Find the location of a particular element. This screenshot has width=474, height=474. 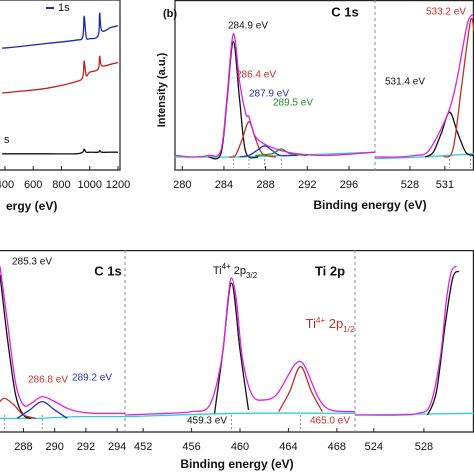

x-tick-label: 524 is located at coordinates (374, 447).